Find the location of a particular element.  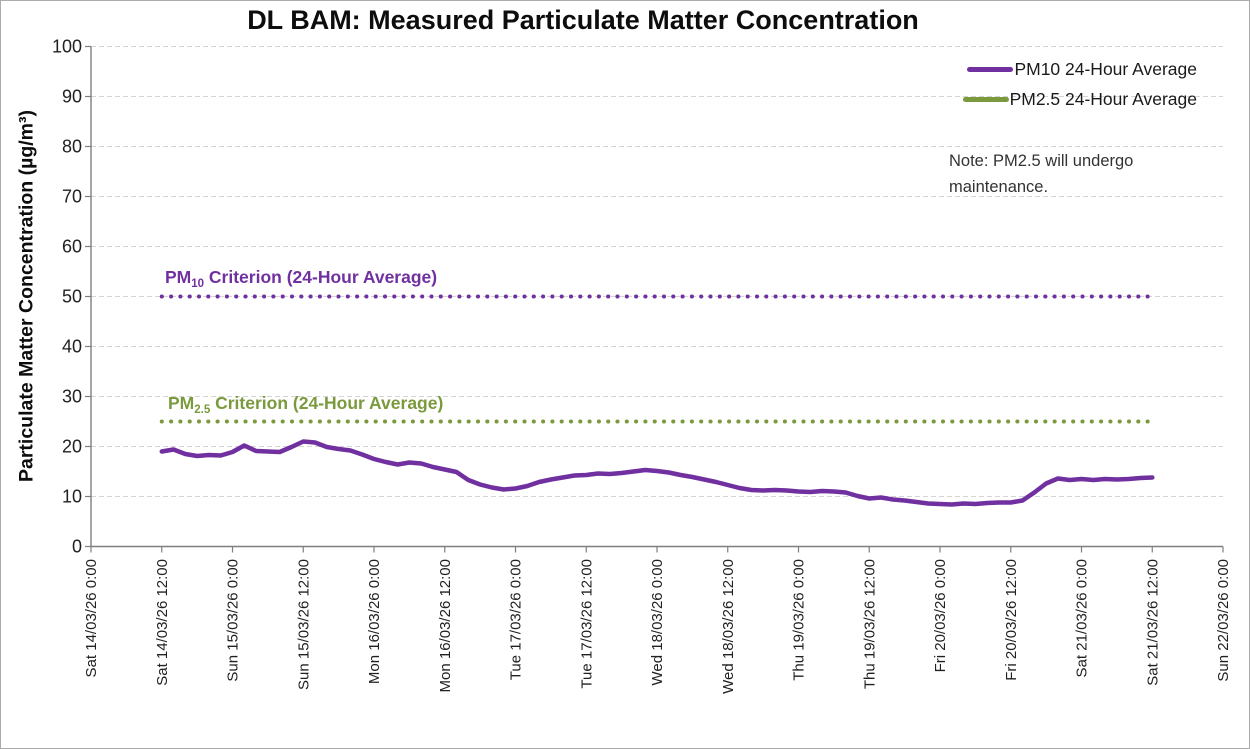

pm25-criterion-label-rest: Criterion (24-Hour Average) is located at coordinates (327, 403).